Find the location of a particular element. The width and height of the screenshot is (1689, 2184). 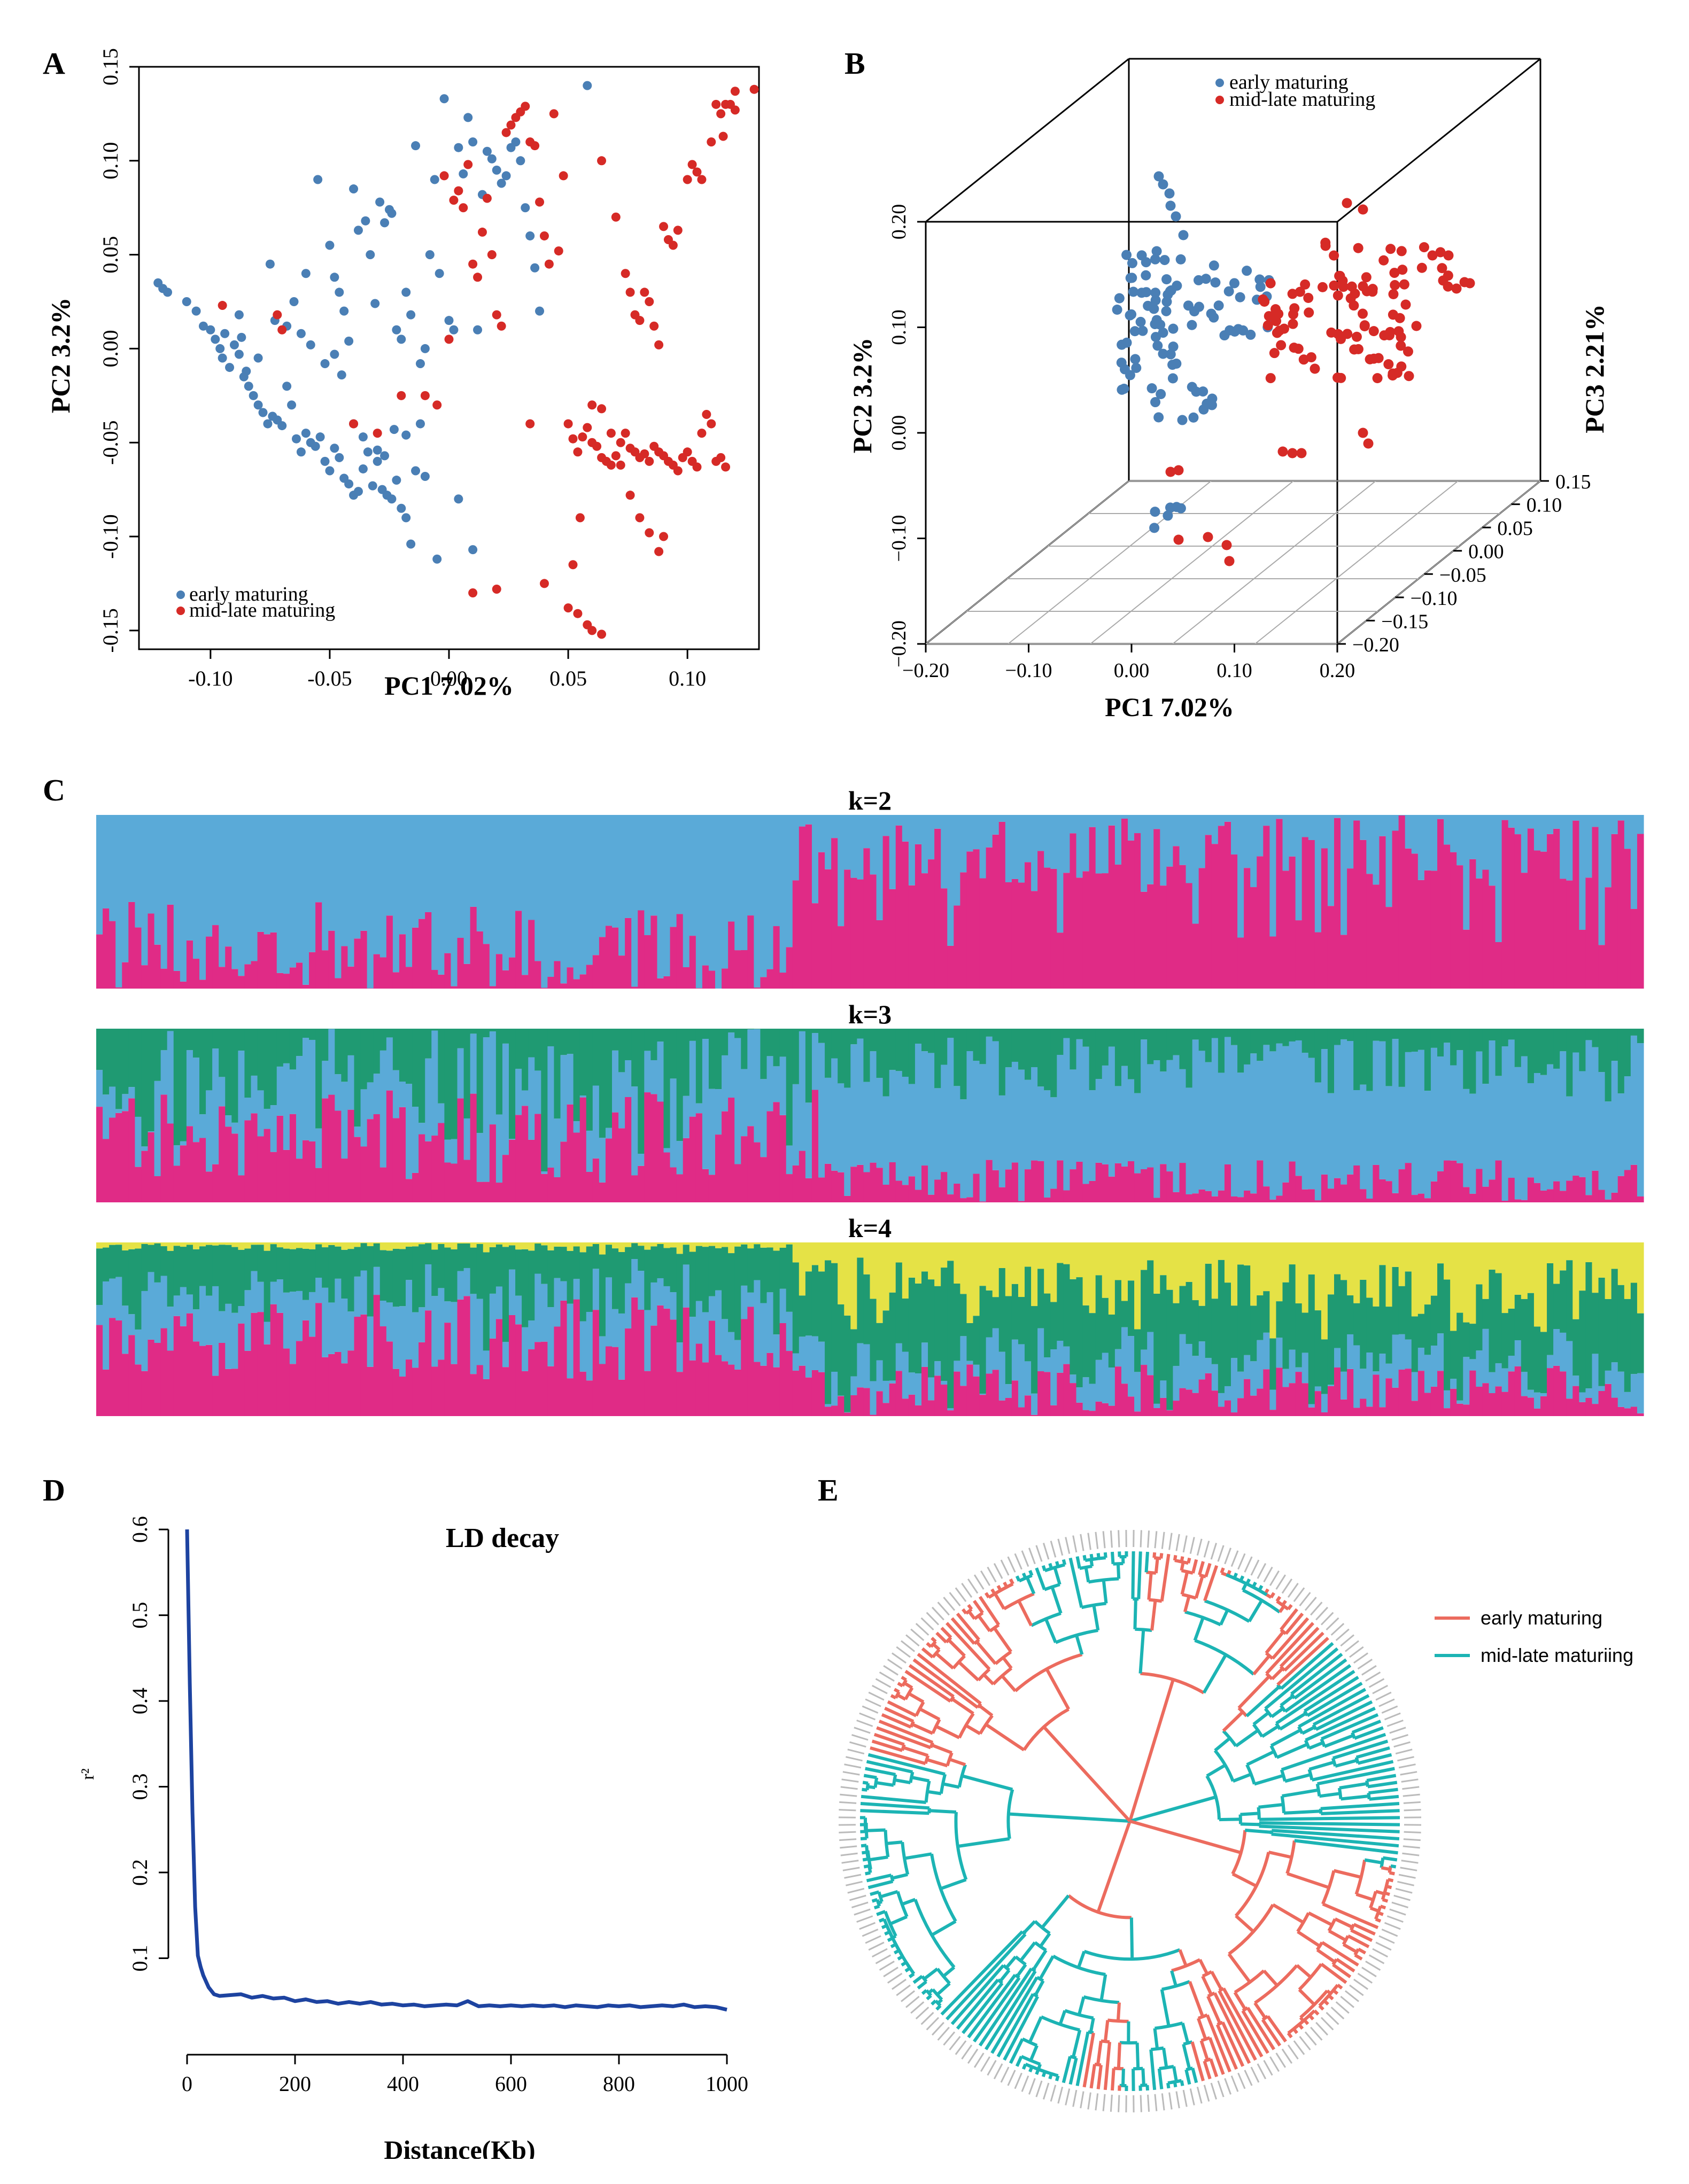

x-tick-label: -0.10 is located at coordinates (210, 678).